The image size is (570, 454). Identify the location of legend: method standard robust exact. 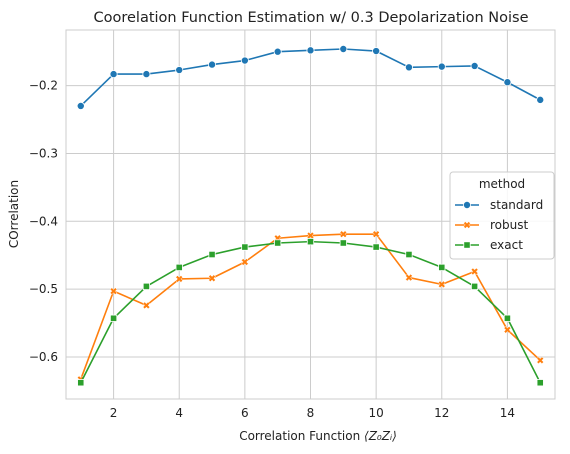
(502, 215).